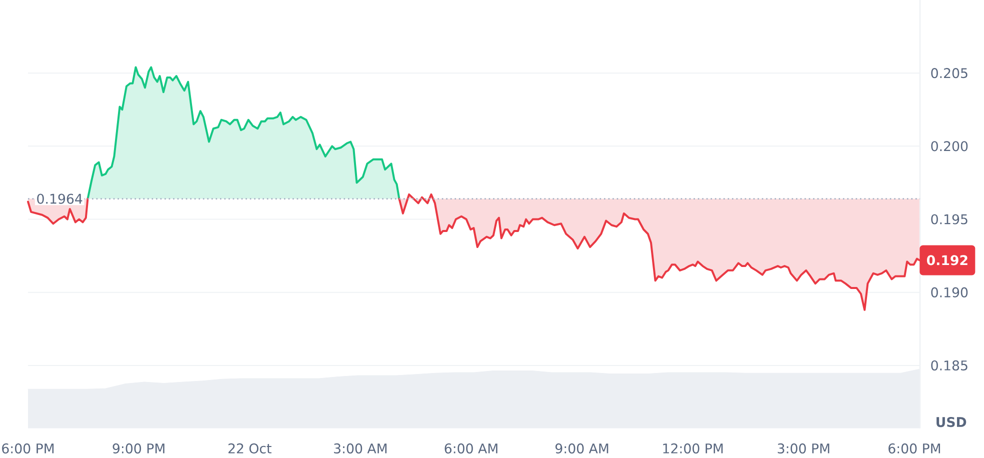  I want to click on x-tick-label: 12:00 PM, so click(693, 448).